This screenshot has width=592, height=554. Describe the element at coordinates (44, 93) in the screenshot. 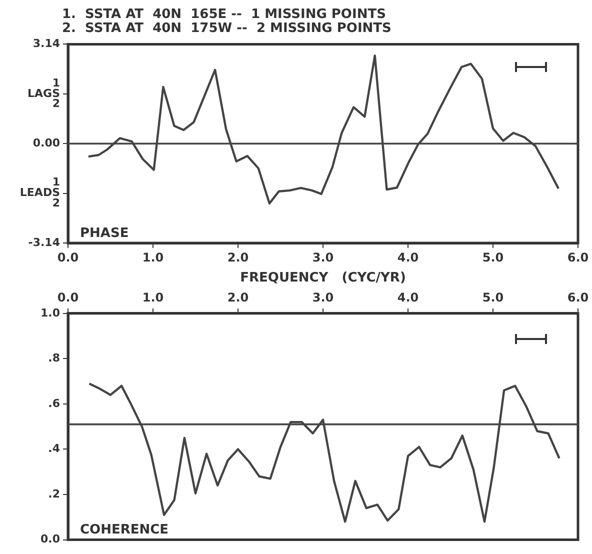

I see `y-tick-label: 1 LAGS 2` at that location.